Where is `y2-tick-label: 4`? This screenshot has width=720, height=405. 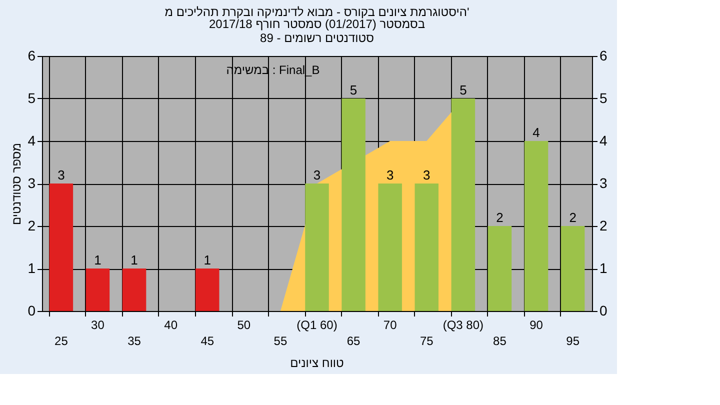 y2-tick-label: 4 is located at coordinates (604, 140).